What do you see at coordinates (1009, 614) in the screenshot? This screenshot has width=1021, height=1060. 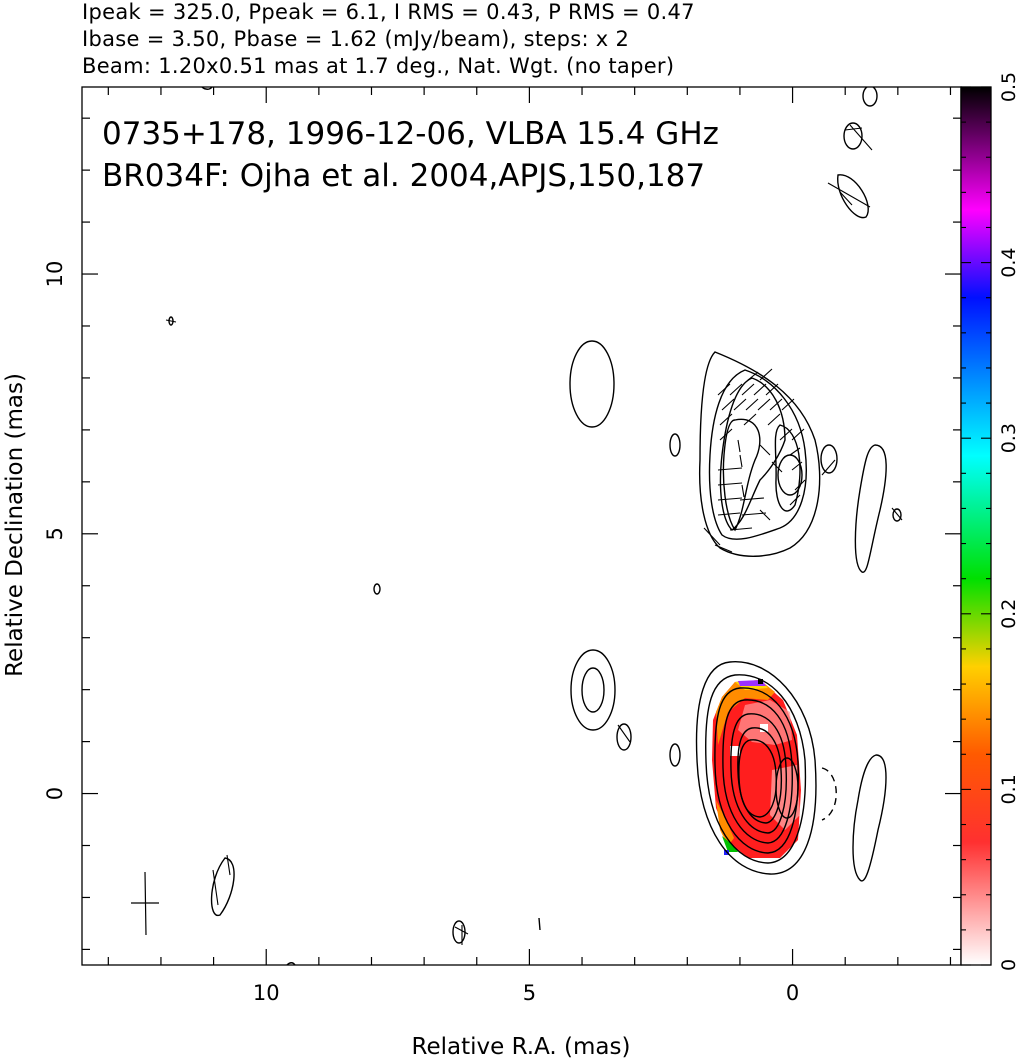 I see `colorbar-tick-label: 0.2` at bounding box center [1009, 614].